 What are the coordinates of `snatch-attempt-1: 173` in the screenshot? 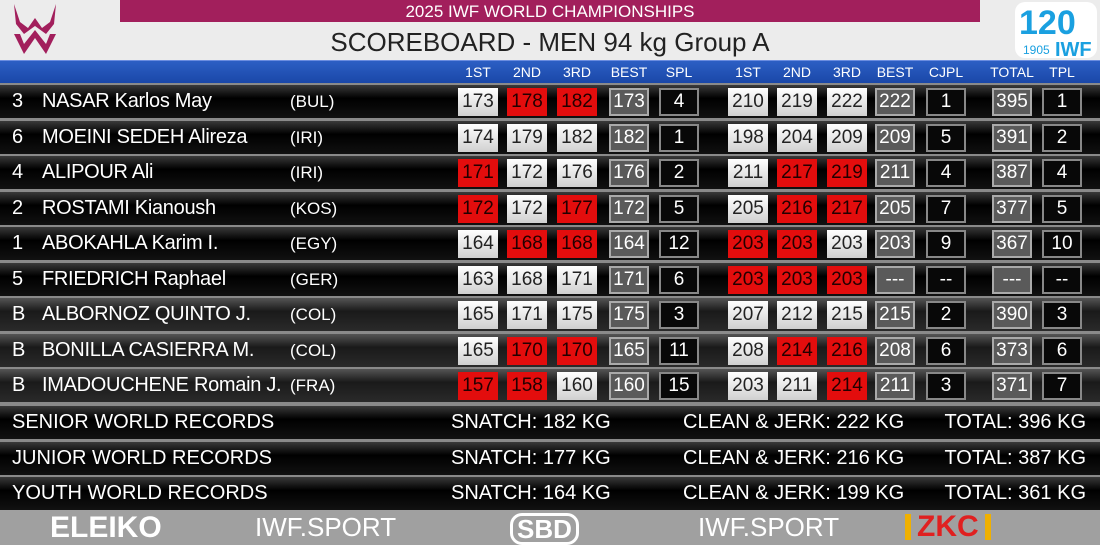 It's located at (478, 102).